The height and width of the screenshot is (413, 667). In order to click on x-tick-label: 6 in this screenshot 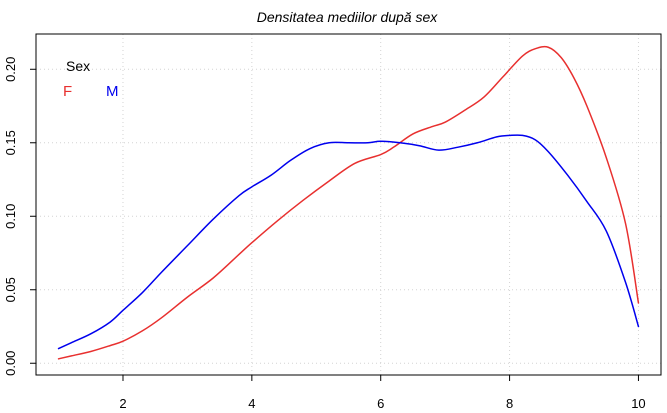, I will do `click(380, 403)`.